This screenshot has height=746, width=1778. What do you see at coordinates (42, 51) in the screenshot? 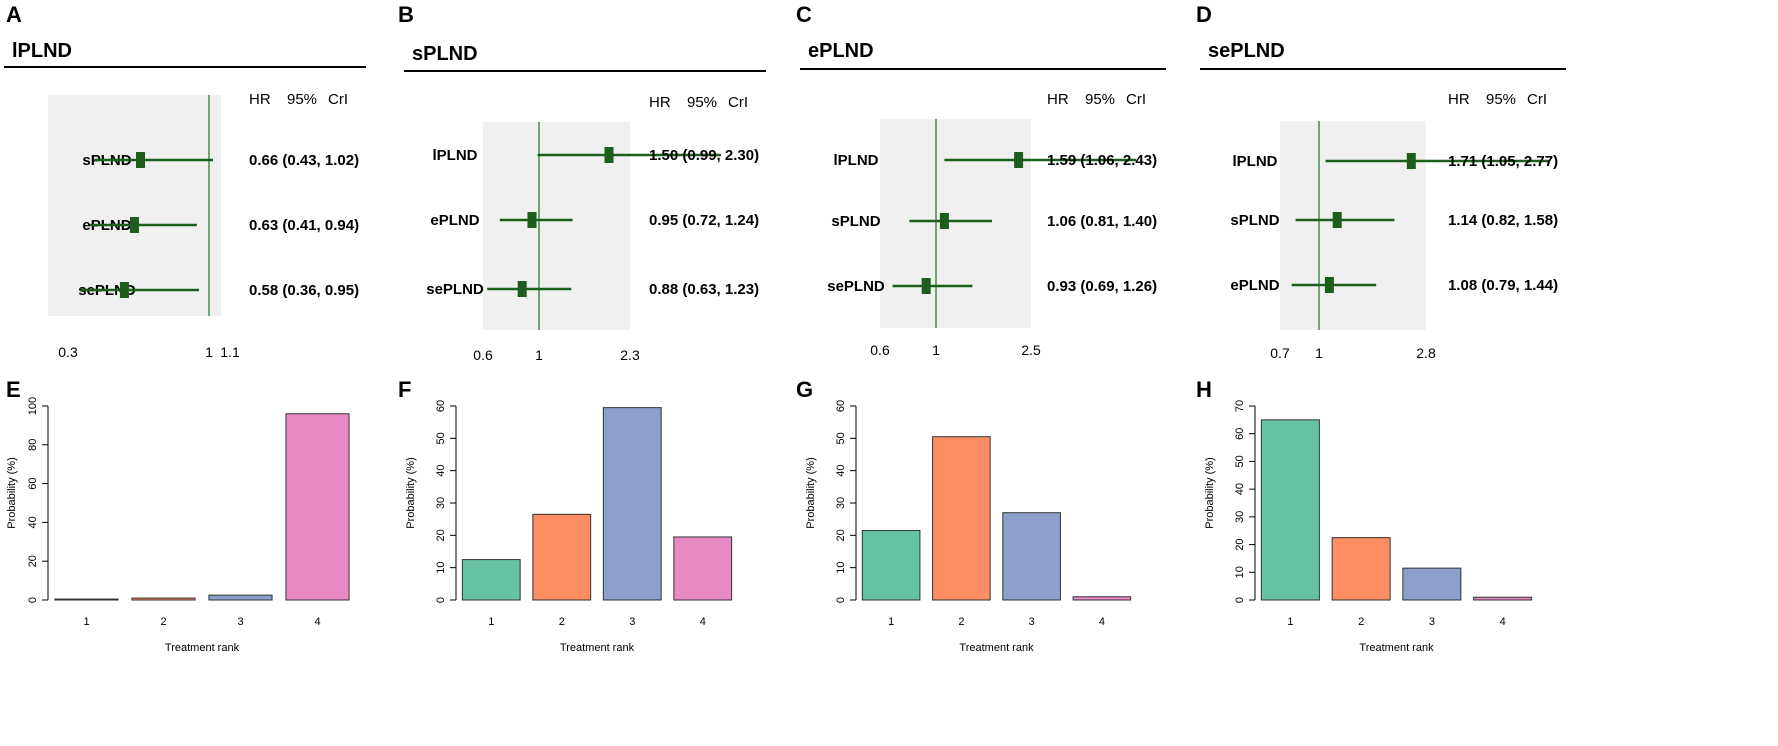
I see `forest-title: lPLND` at bounding box center [42, 51].